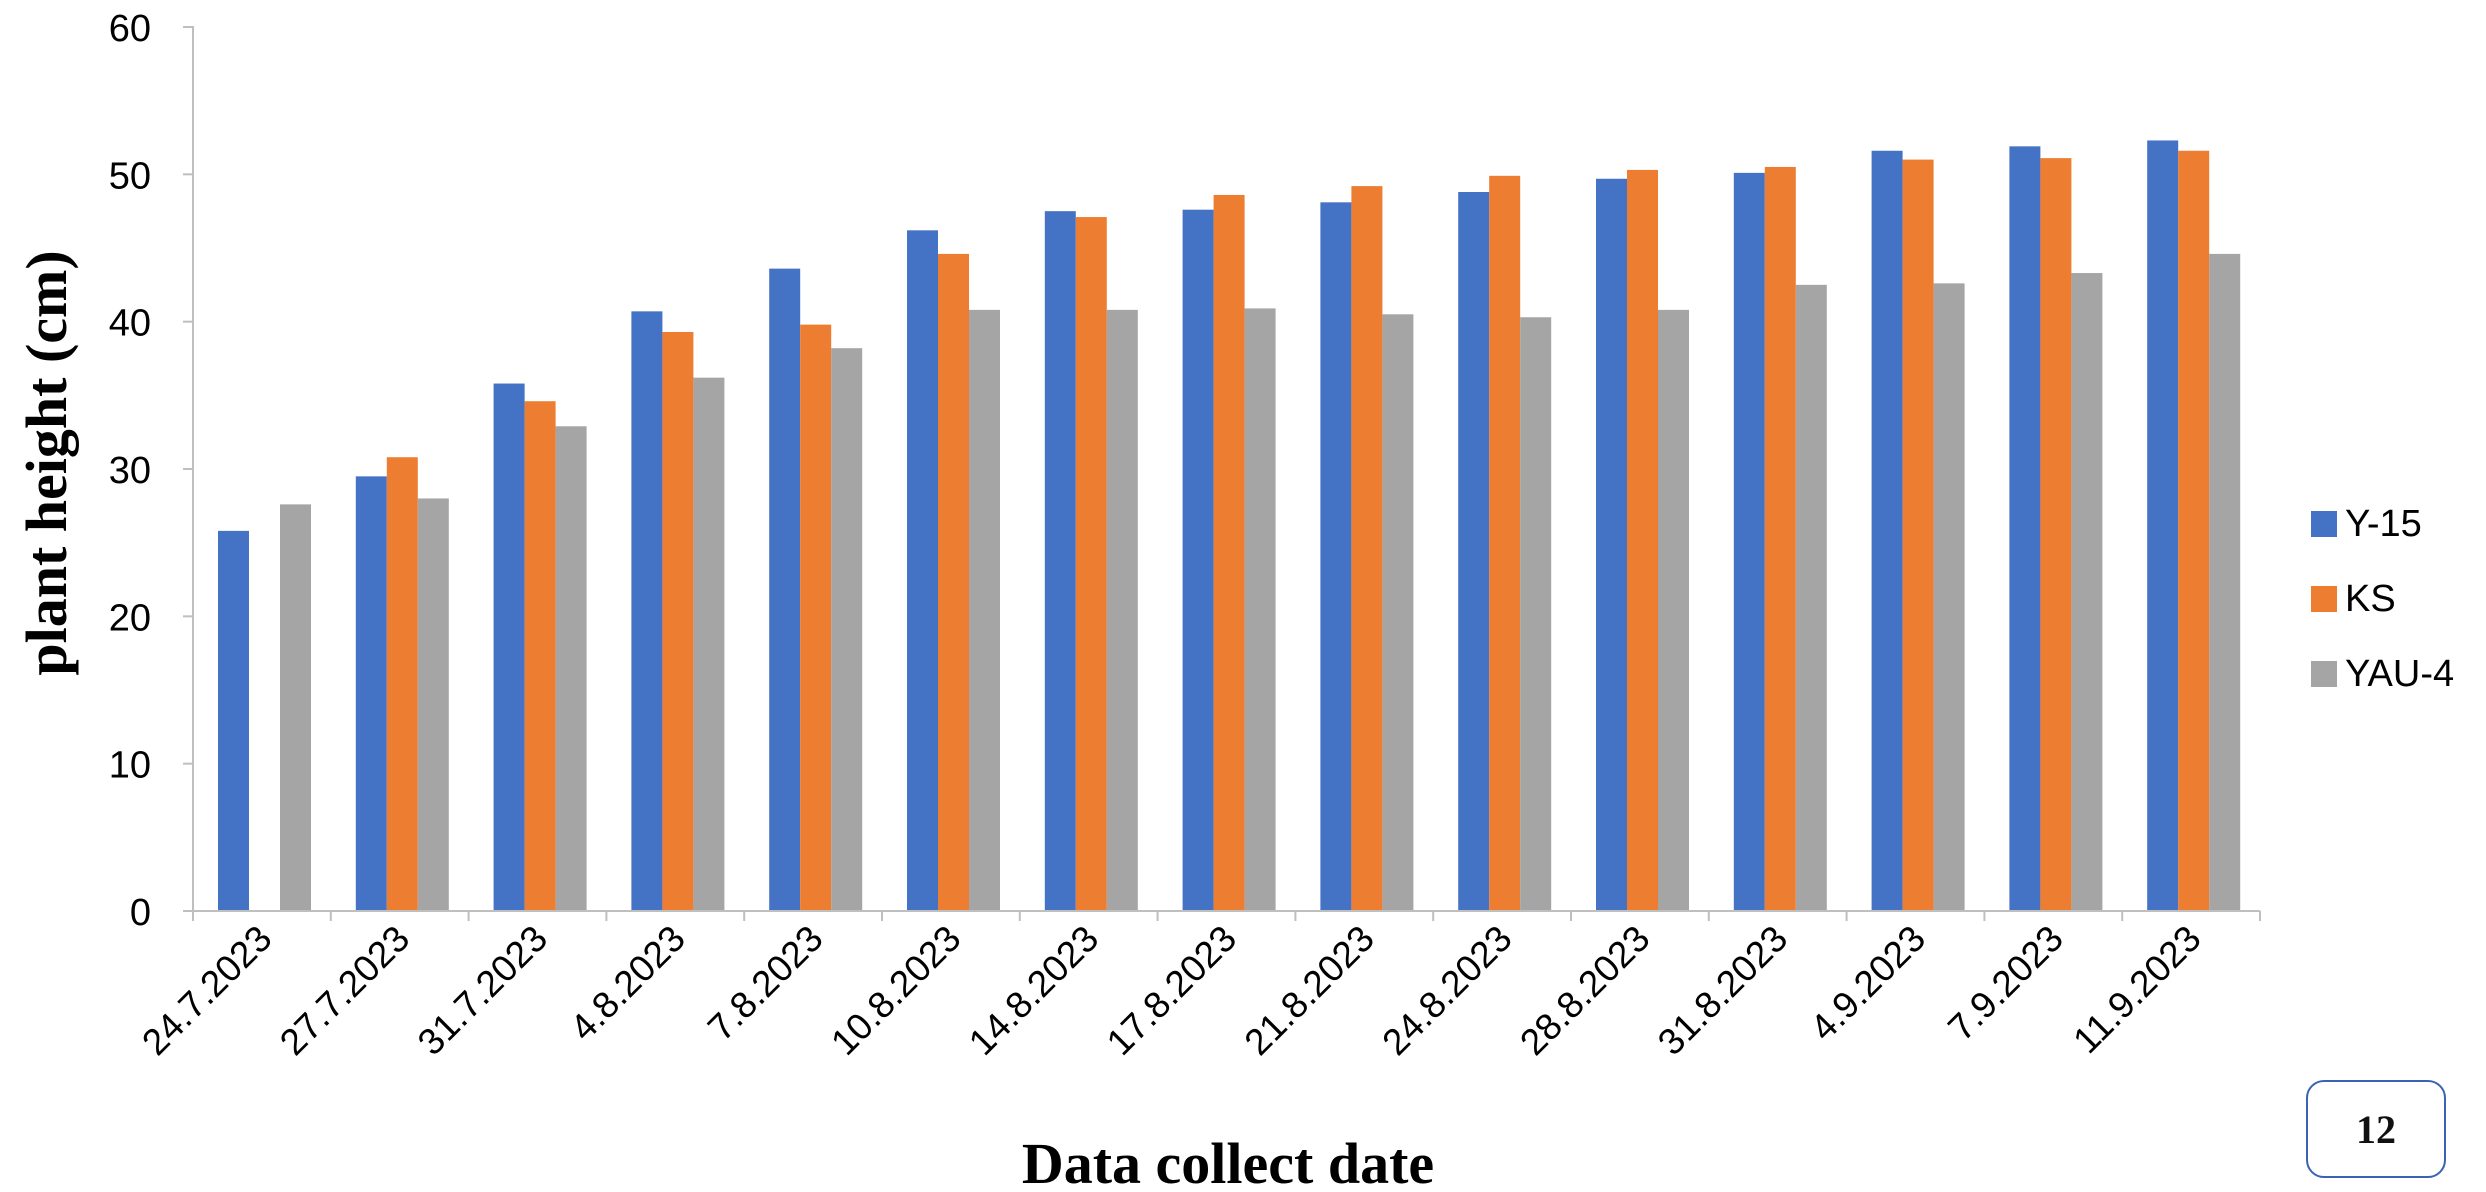 This screenshot has height=1192, width=2486. I want to click on bar-y-15-11.9.2023, so click(2163, 526).